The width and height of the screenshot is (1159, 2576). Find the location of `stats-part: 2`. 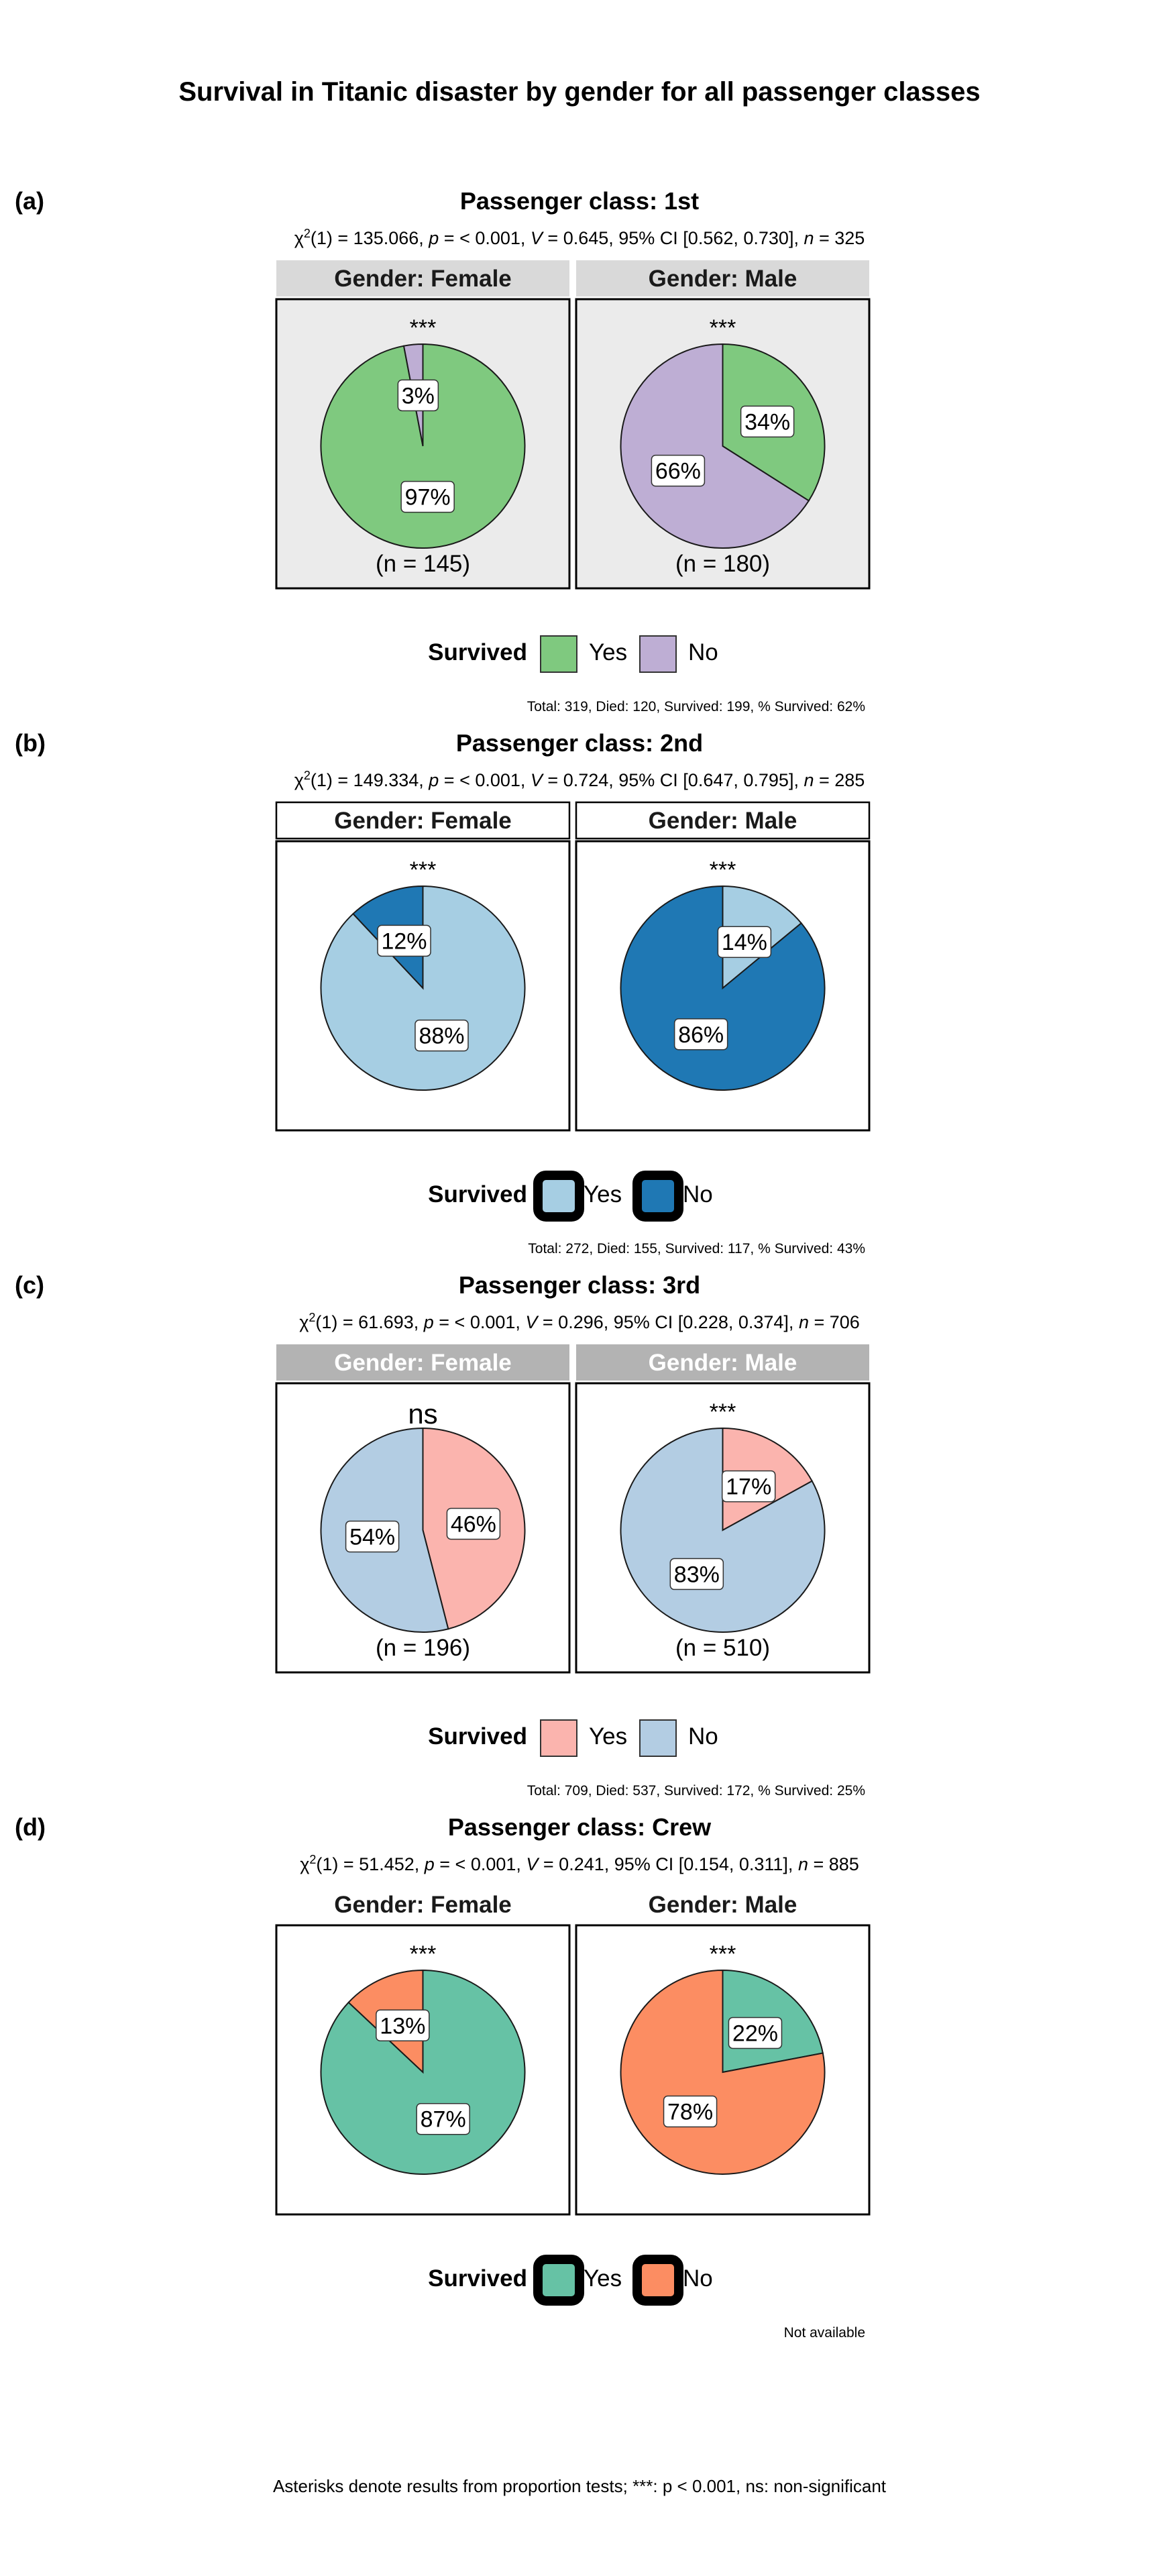

stats-part: 2 is located at coordinates (312, 1317).